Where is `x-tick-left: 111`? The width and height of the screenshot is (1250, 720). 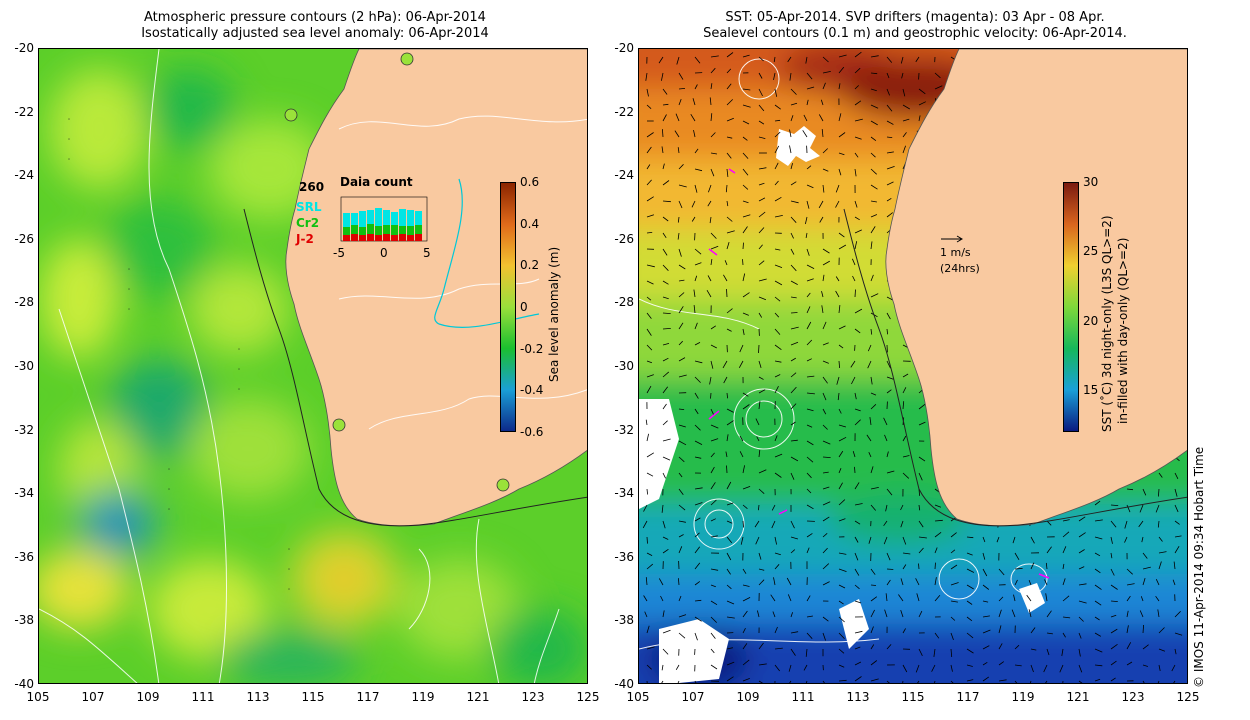 x-tick-left: 111 is located at coordinates (203, 697).